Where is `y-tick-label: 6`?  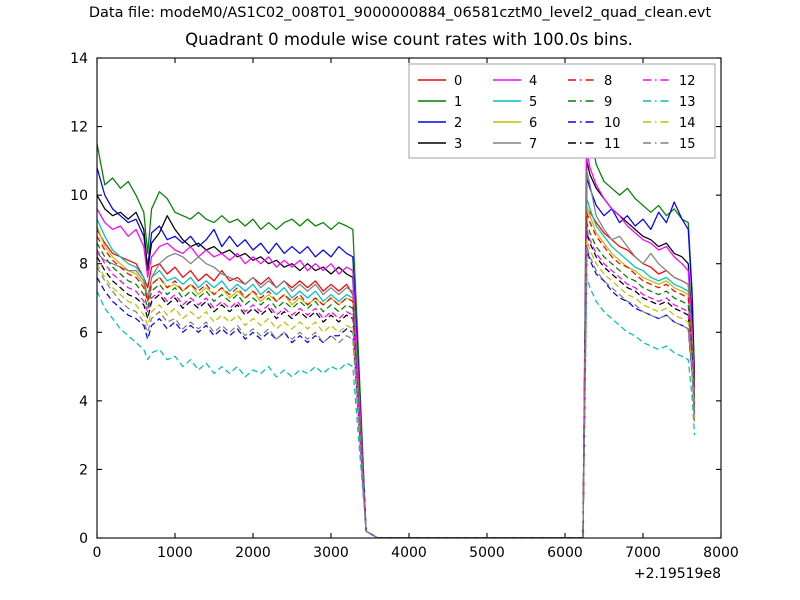
y-tick-label: 6 is located at coordinates (83, 333).